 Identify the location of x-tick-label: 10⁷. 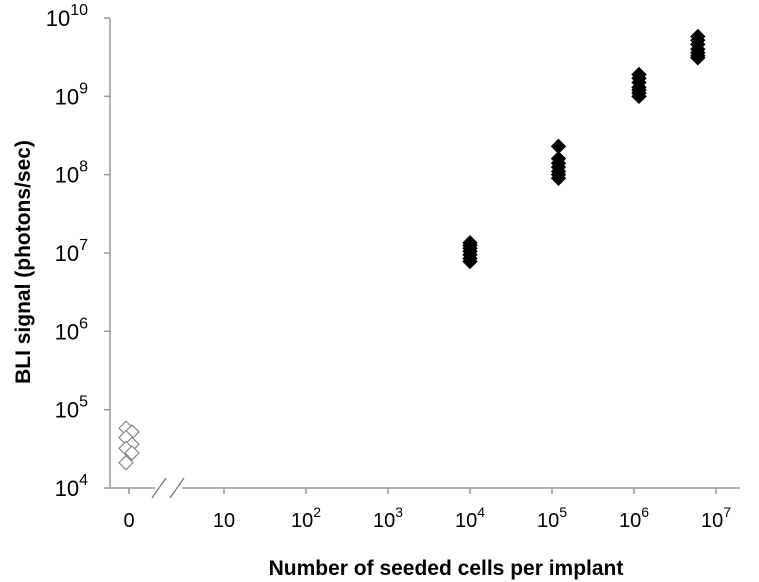
(716, 518).